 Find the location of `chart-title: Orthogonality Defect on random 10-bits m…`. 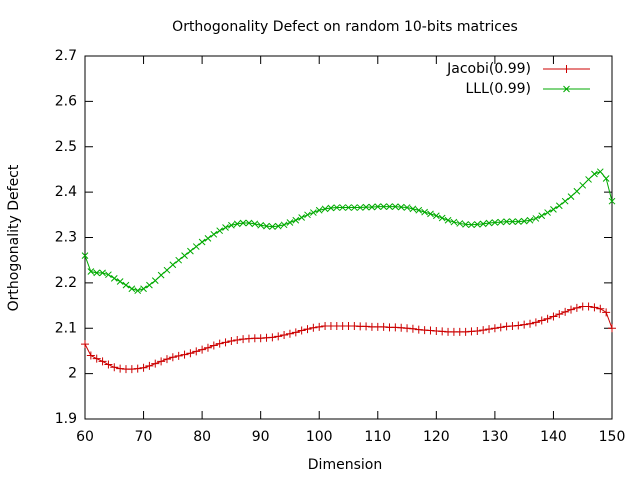

chart-title: Orthogonality Defect on random 10-bits m… is located at coordinates (345, 27).